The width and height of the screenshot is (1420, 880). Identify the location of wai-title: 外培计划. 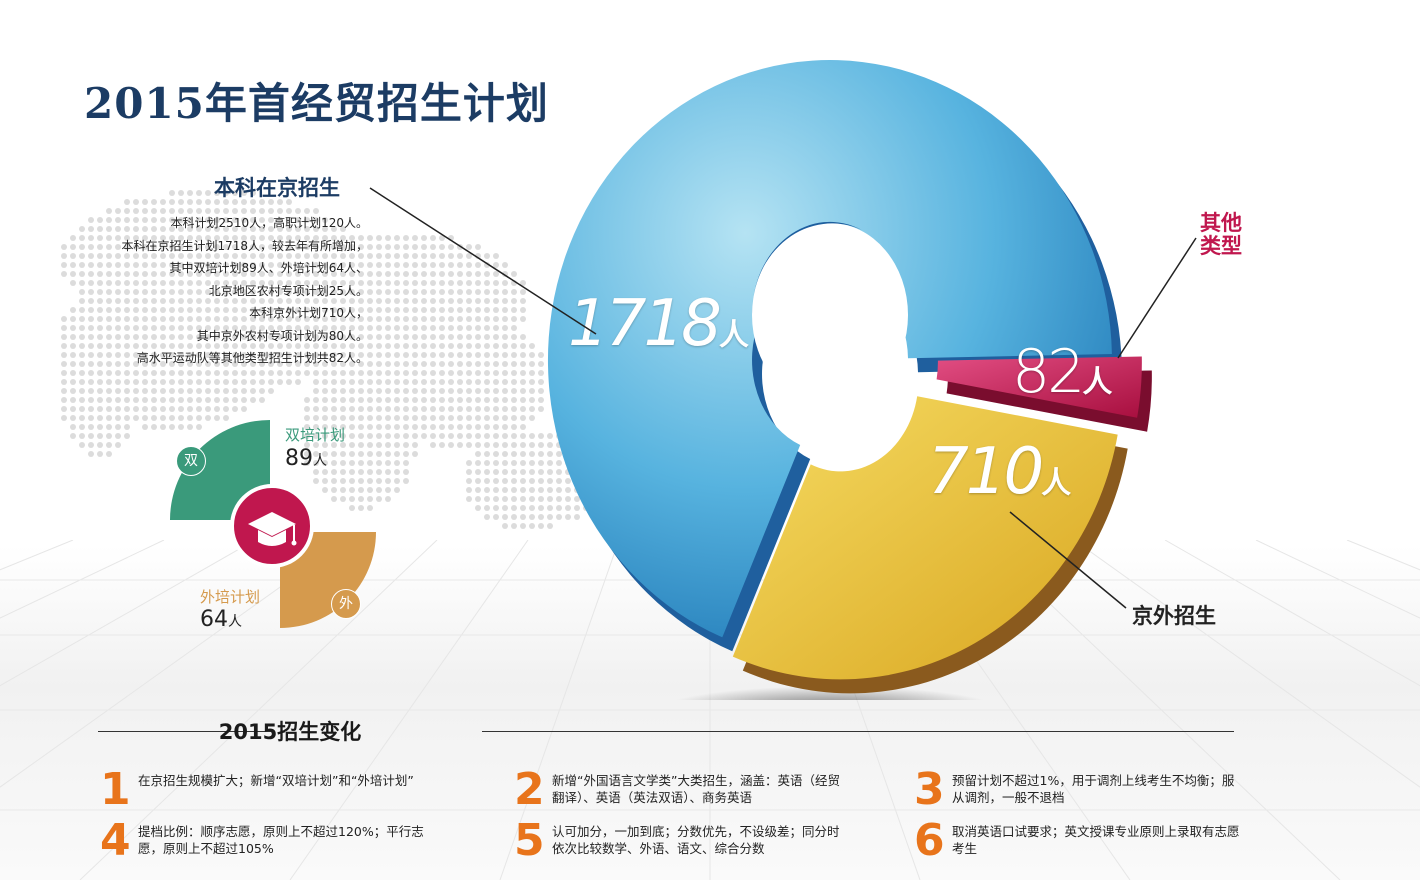
(230, 597).